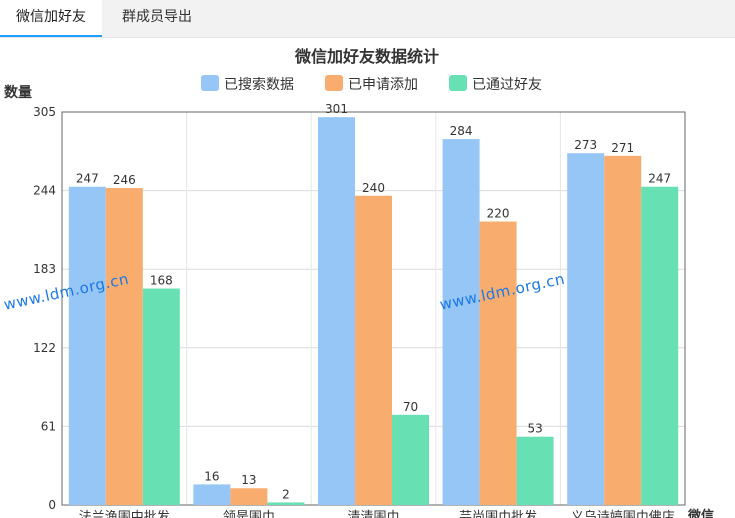  I want to click on x-tick-label: 义乌诗婷围巾佛店, so click(623, 513).